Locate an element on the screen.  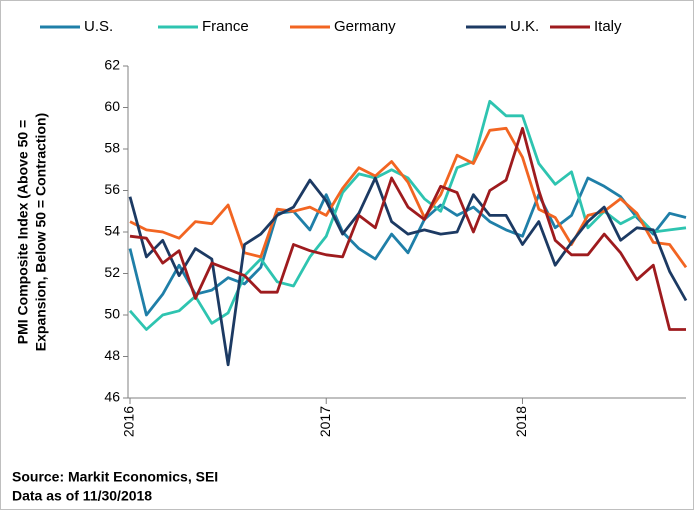
y-tick-label: 50 is located at coordinates (112, 314).